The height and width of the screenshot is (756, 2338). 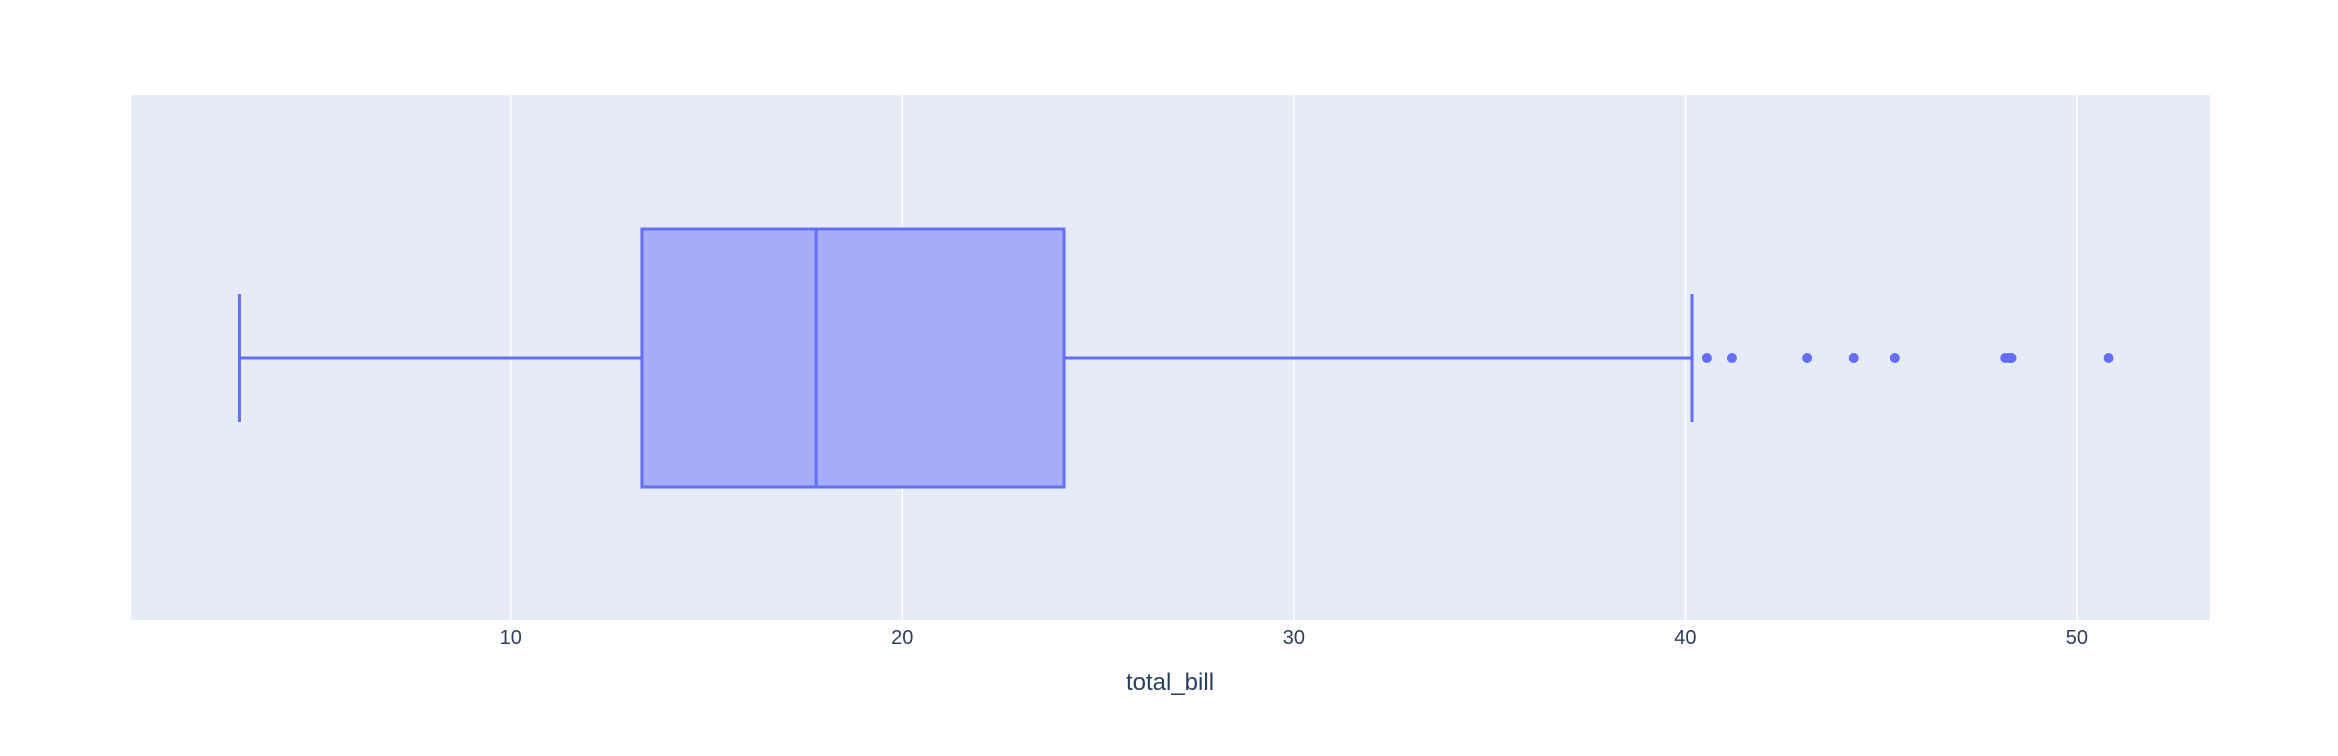 I want to click on x-tick-label: 40, so click(x=1685, y=638).